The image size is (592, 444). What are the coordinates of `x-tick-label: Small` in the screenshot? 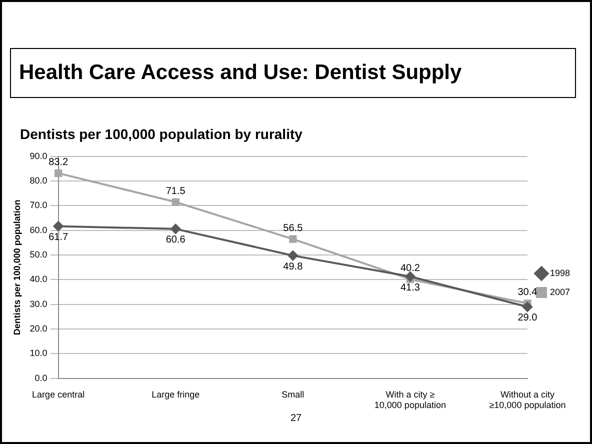 It's located at (293, 394).